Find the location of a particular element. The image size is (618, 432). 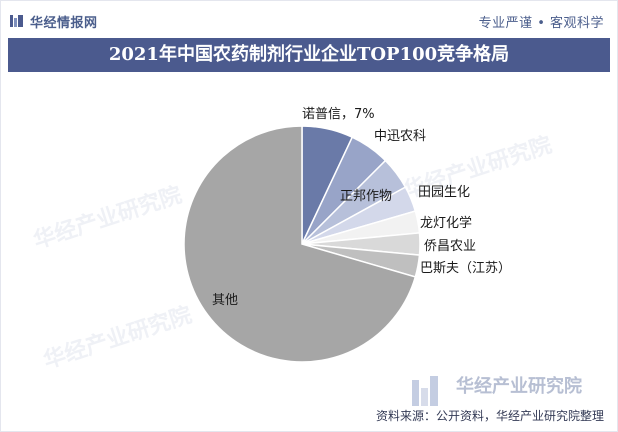

watermark-logo-icon is located at coordinates (425, 391).